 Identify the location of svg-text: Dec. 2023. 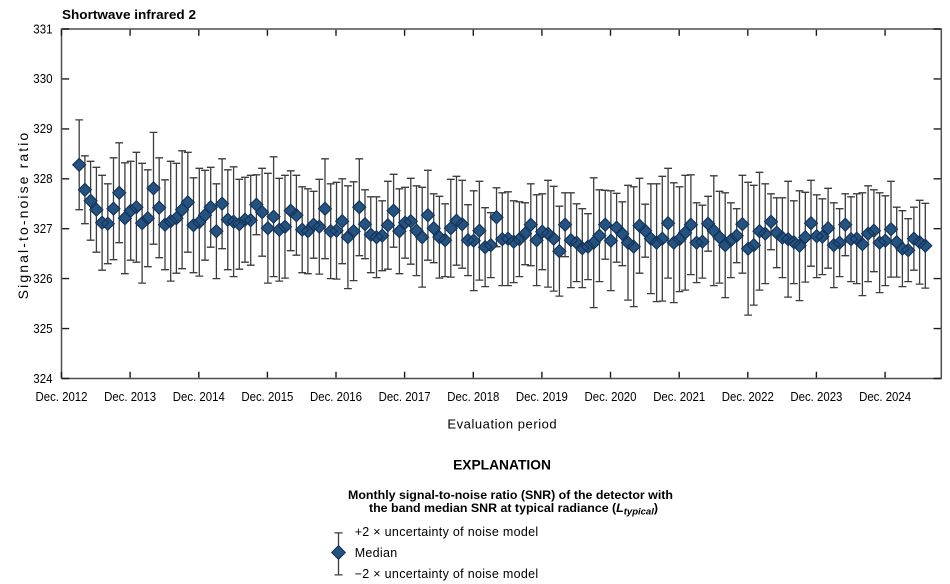
(816, 397).